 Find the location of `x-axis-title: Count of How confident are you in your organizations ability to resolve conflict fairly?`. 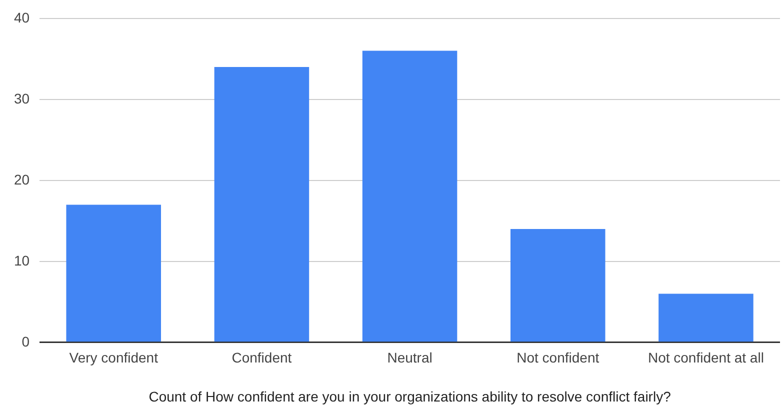

x-axis-title: Count of How confident are you in your organizations ability to resolve conflict fairly? is located at coordinates (410, 396).